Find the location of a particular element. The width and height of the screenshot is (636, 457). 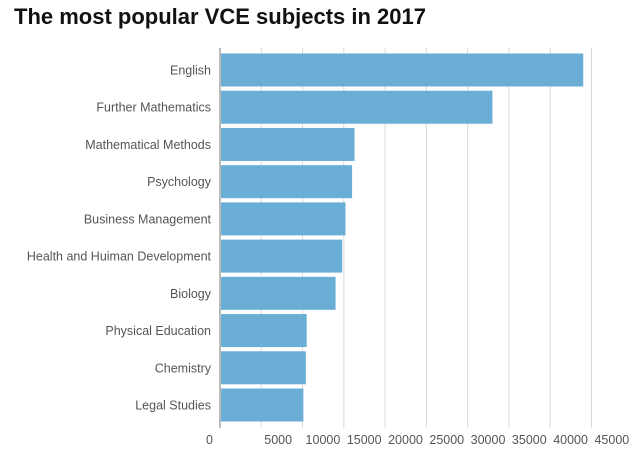

x-tick-label: 5000 is located at coordinates (278, 440).